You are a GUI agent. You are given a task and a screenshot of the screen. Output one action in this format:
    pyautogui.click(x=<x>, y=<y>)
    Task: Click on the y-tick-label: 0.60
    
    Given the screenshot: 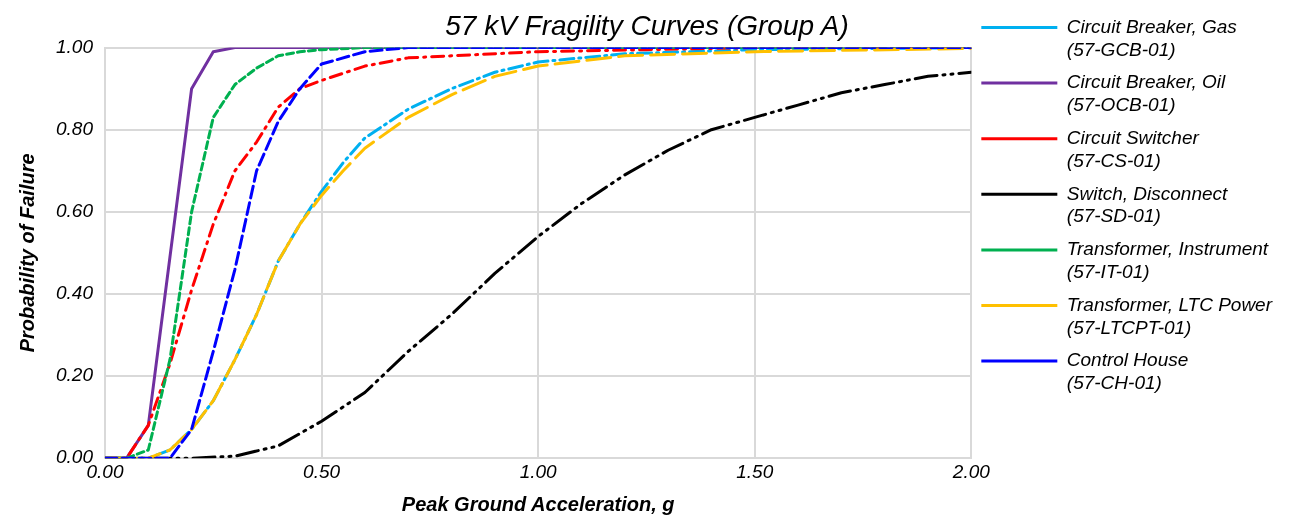 What is the action you would take?
    pyautogui.click(x=75, y=211)
    